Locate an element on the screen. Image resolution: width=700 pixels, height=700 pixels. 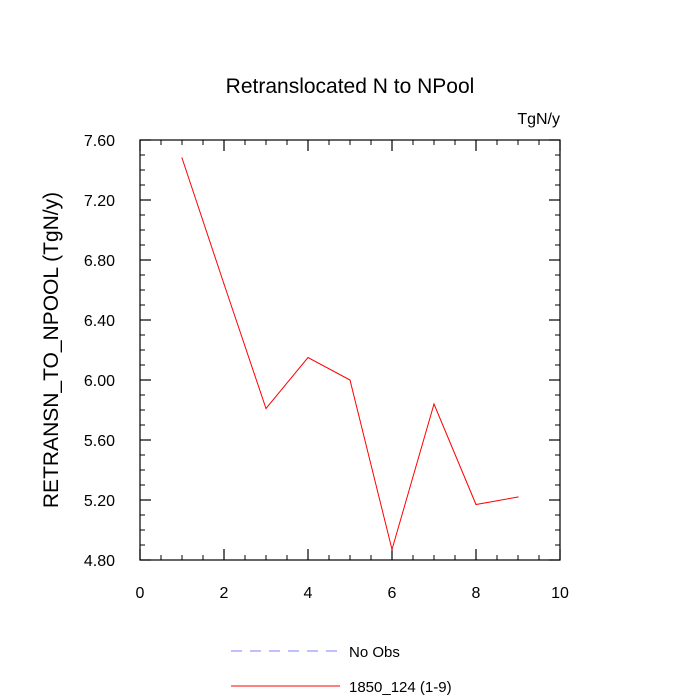
units-label: TgN/y is located at coordinates (538, 119).